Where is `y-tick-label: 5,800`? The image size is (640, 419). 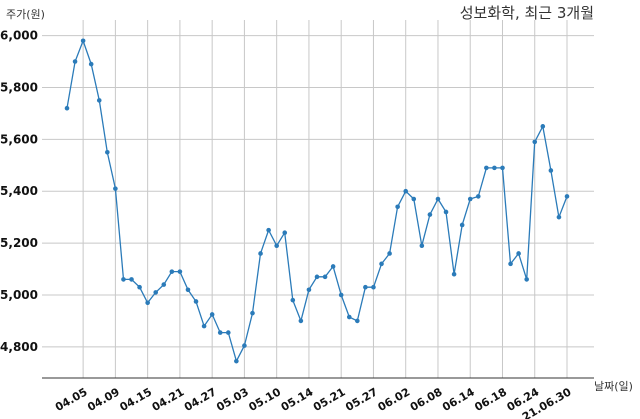
y-tick-label: 5,800 is located at coordinates (19, 87).